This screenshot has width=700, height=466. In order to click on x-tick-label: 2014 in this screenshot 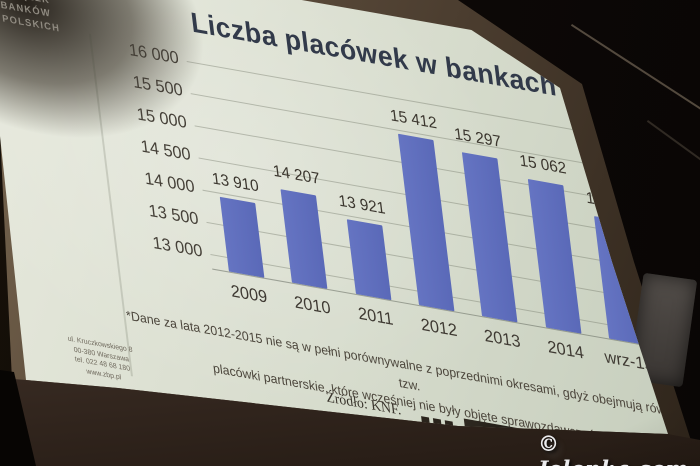, I will do `click(565, 350)`.